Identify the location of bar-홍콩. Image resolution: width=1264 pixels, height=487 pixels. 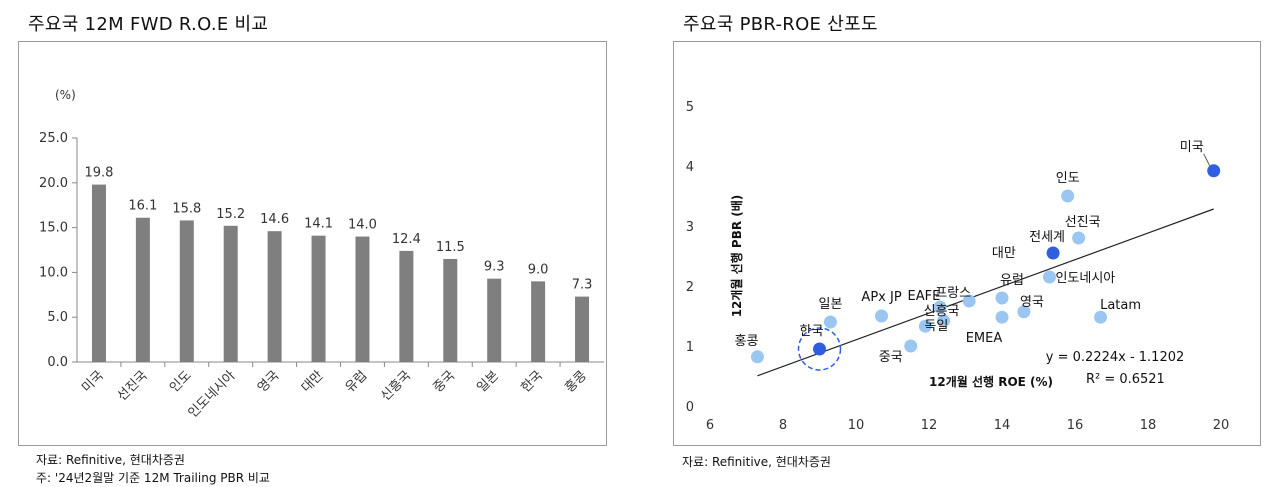
(582, 329).